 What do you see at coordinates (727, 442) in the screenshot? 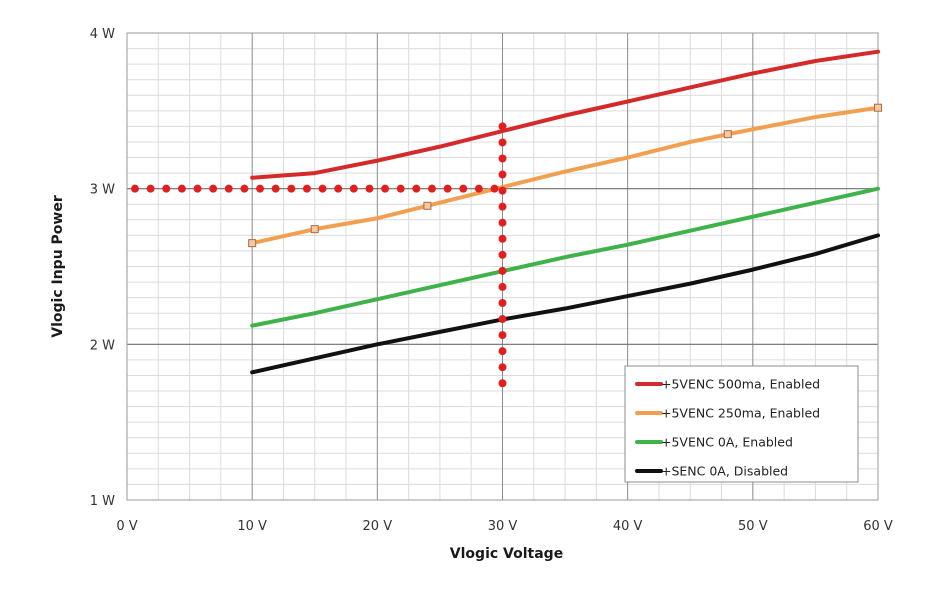
I see `legend-label: +5VENC 0A, Enabled` at bounding box center [727, 442].